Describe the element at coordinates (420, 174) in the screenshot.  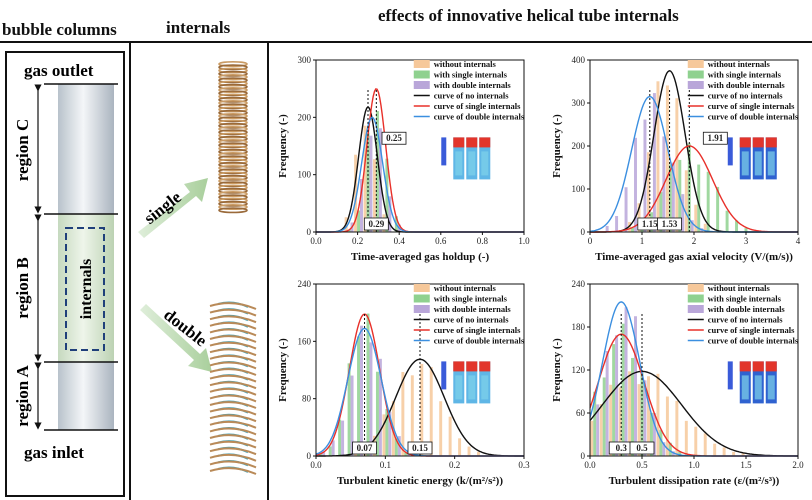
I see `curve-double` at that location.